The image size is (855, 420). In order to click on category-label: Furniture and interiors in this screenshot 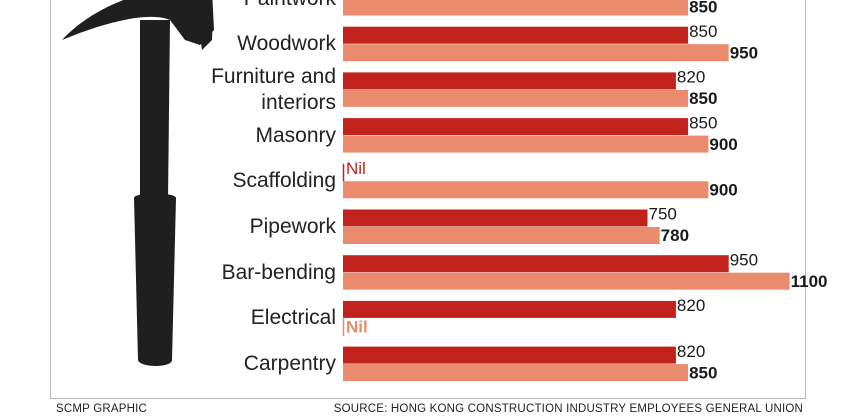, I will do `click(273, 89)`.